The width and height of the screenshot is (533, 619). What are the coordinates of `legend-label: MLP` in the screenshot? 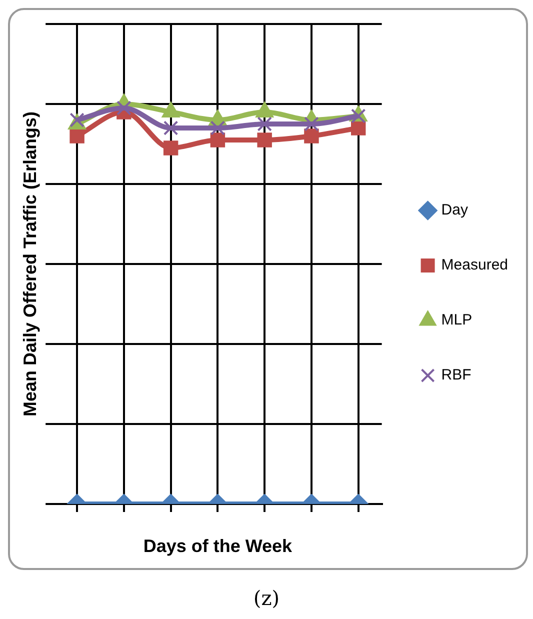 It's located at (456, 320).